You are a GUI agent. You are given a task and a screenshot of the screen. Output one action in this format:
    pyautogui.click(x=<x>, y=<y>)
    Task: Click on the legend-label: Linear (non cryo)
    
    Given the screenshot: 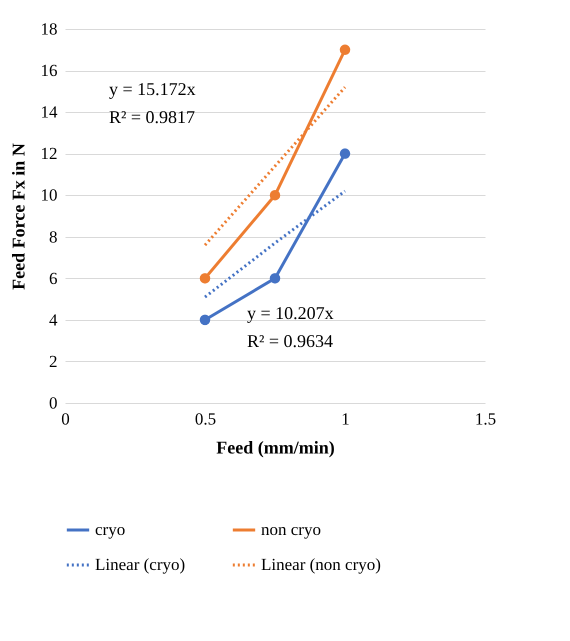 What is the action you would take?
    pyautogui.click(x=321, y=564)
    